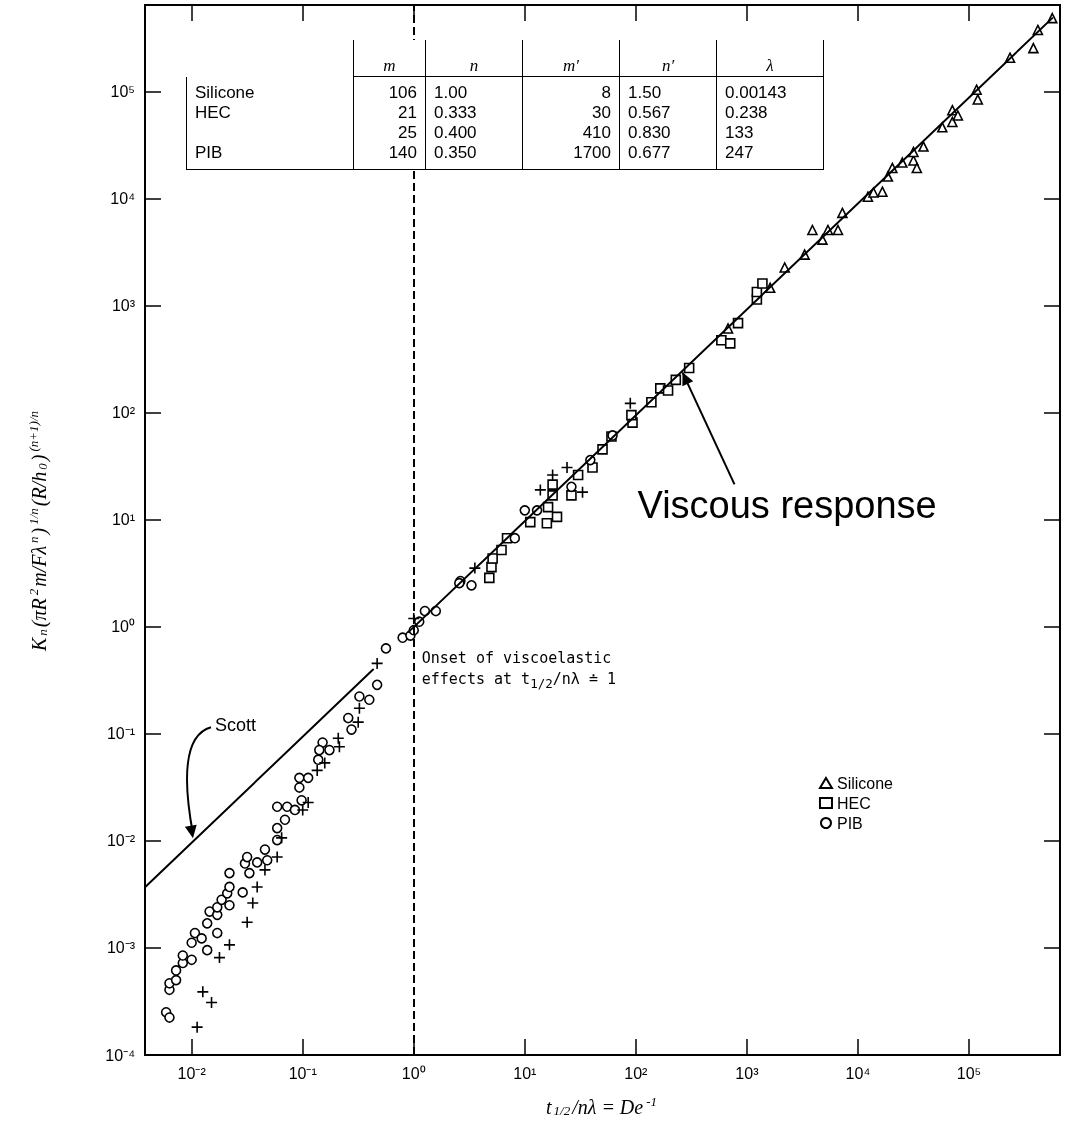 The height and width of the screenshot is (1139, 1068). What do you see at coordinates (123, 199) in the screenshot?
I see `y-tick-label: 10⁴` at bounding box center [123, 199].